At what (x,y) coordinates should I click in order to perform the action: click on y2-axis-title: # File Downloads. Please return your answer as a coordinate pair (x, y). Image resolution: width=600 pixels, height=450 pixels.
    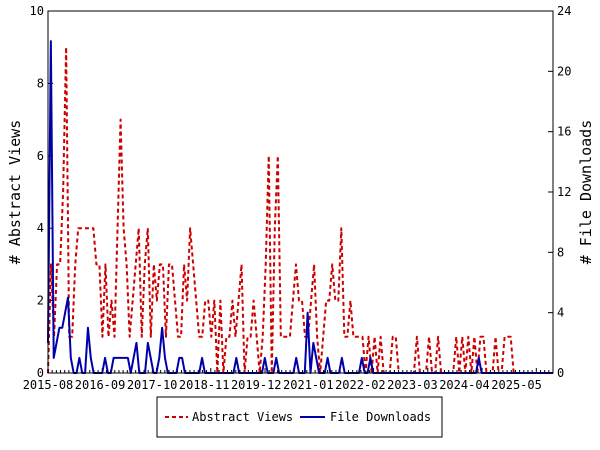
    Looking at the image, I should click on (586, 192).